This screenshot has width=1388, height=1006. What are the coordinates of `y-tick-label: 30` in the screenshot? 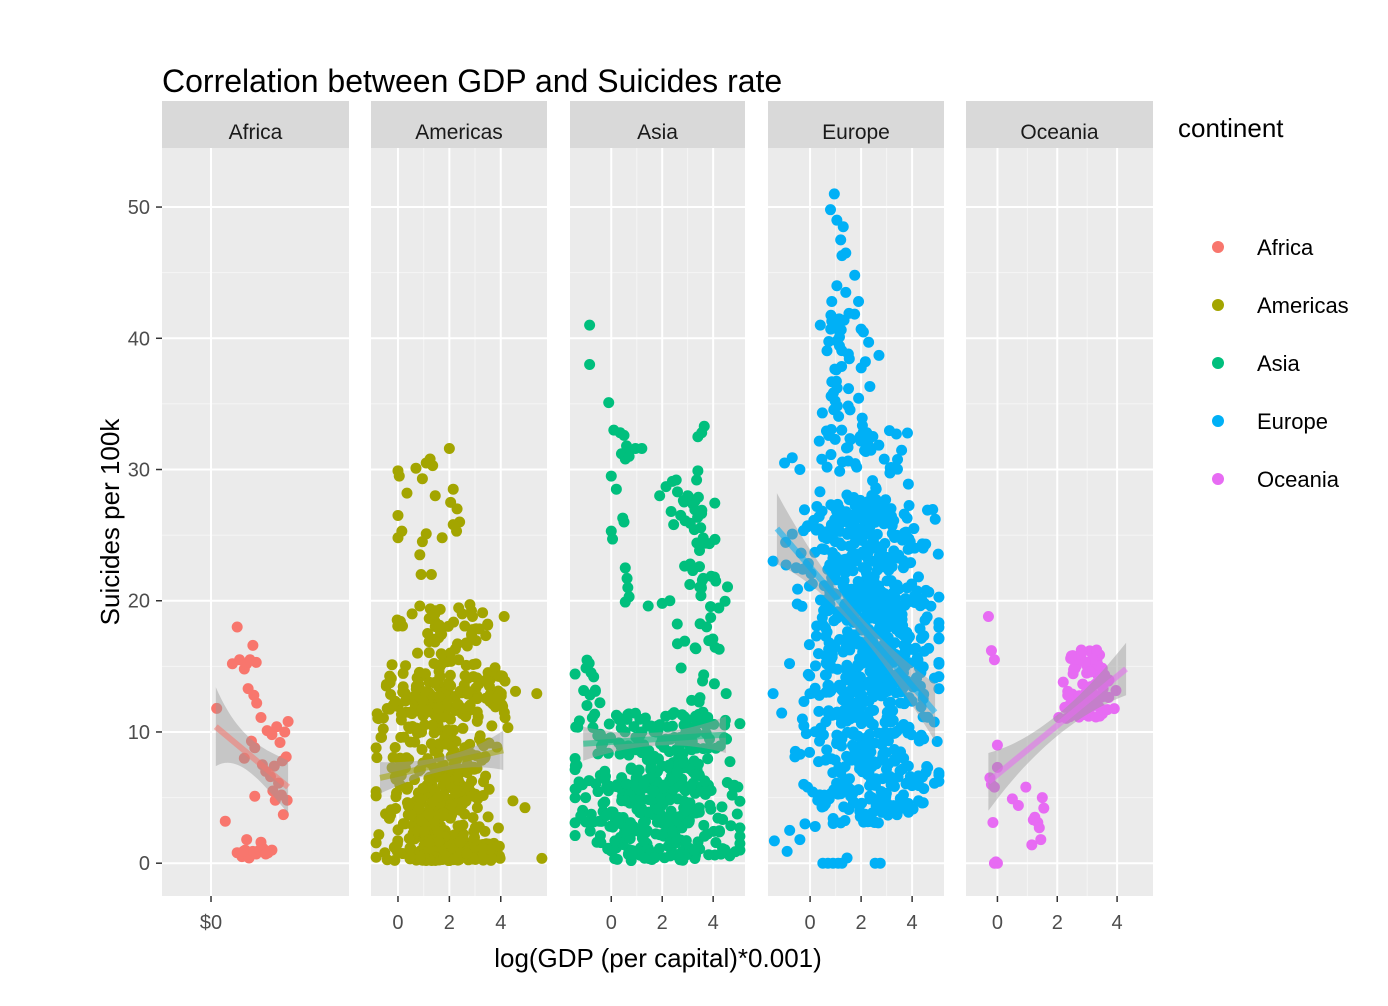 It's located at (139, 471).